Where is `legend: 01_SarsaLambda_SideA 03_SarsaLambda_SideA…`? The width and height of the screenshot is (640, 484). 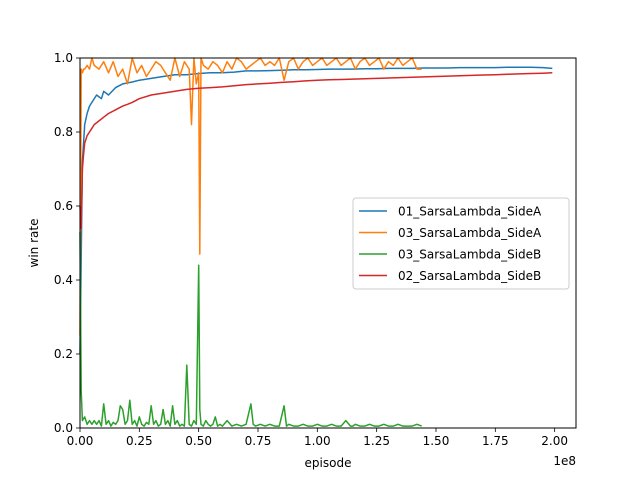
legend: 01_SarsaLambda_SideA 03_SarsaLambda_SideA… is located at coordinates (461, 243).